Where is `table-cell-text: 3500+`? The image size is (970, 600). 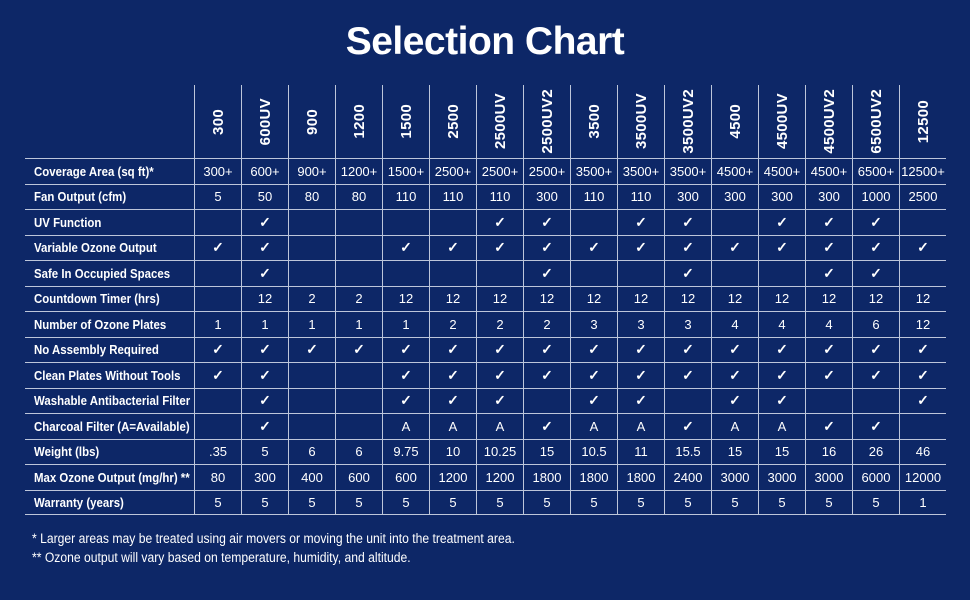 table-cell-text: 3500+ is located at coordinates (641, 171).